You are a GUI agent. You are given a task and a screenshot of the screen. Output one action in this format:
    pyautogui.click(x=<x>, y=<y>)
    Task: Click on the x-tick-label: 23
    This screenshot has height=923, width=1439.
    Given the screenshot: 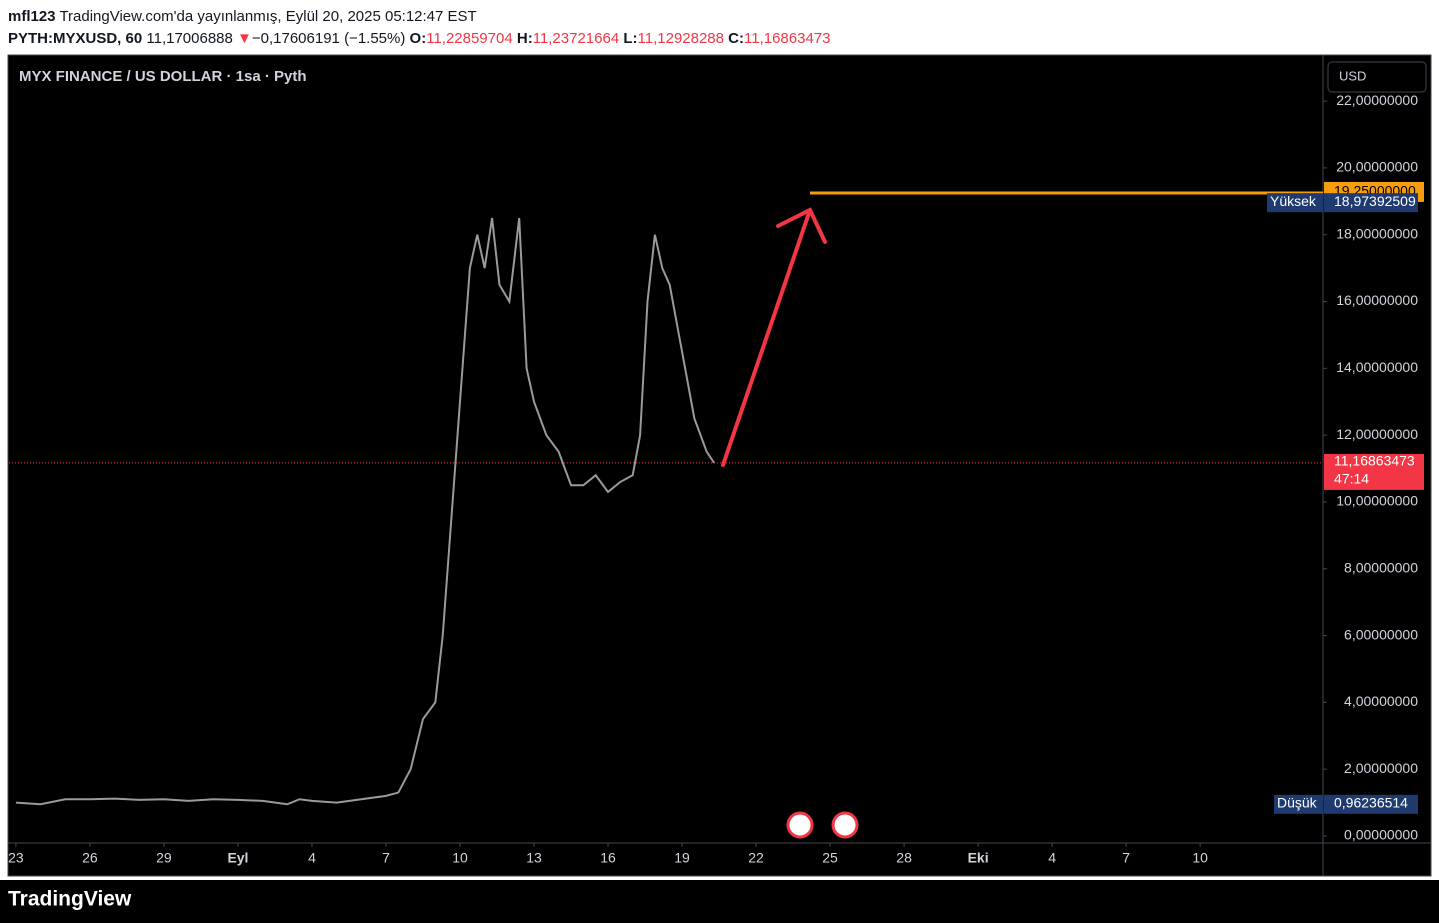 What is the action you would take?
    pyautogui.click(x=16, y=858)
    